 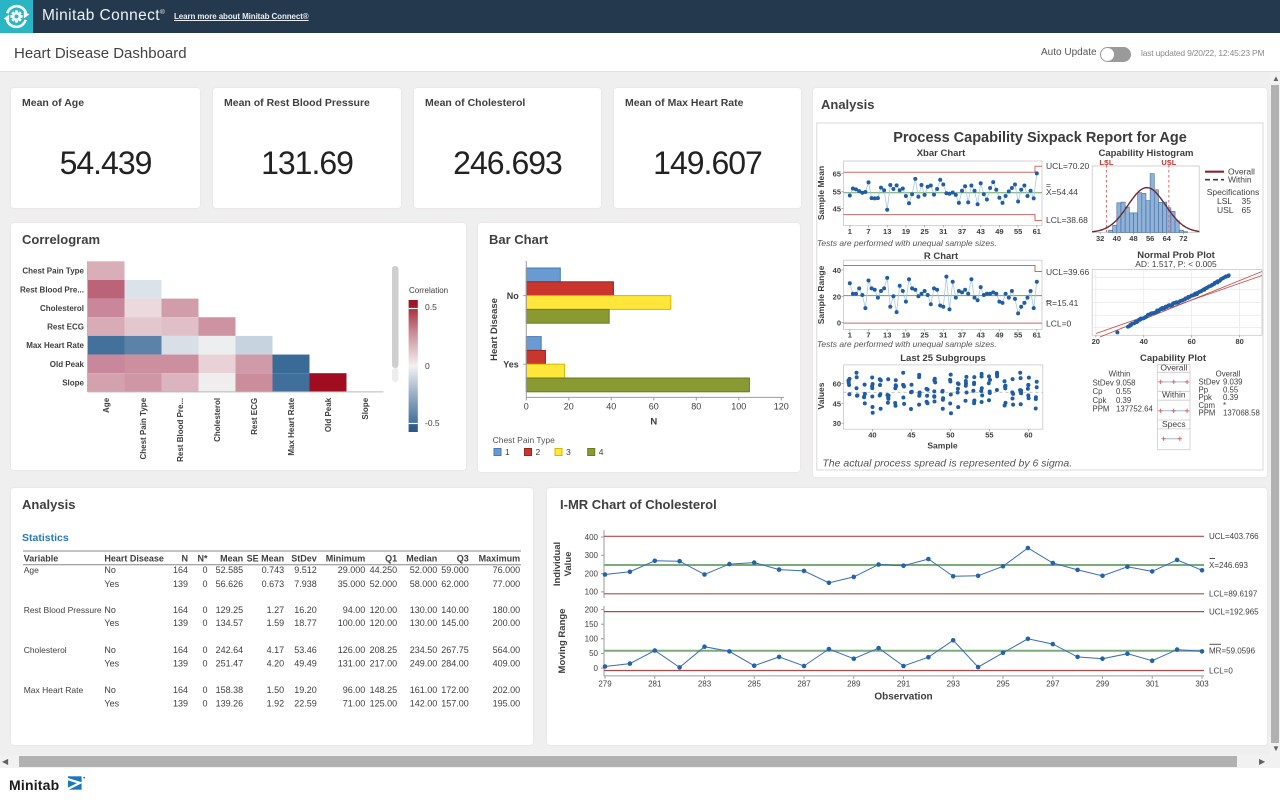 I want to click on svg-text: 59.000, so click(x=455, y=570).